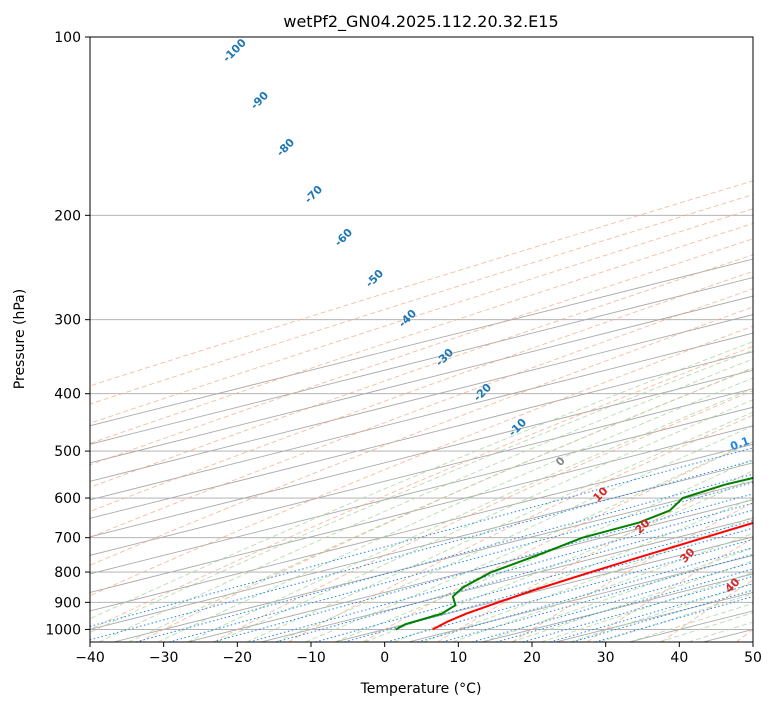  I want to click on data-series, so click(574, 553).